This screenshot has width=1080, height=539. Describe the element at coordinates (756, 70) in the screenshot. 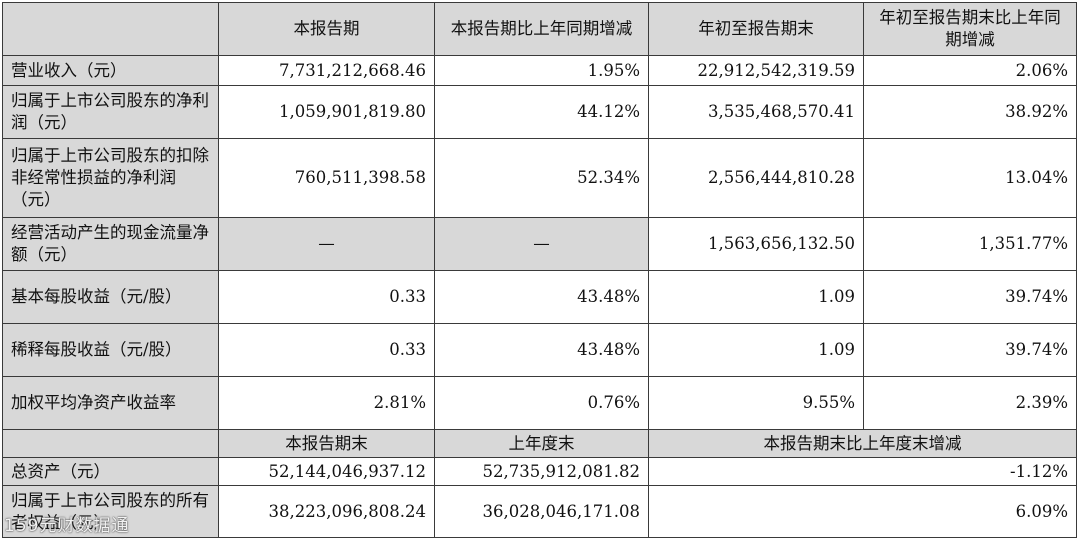

I see `cell-value: 22,912,542,319.59` at that location.